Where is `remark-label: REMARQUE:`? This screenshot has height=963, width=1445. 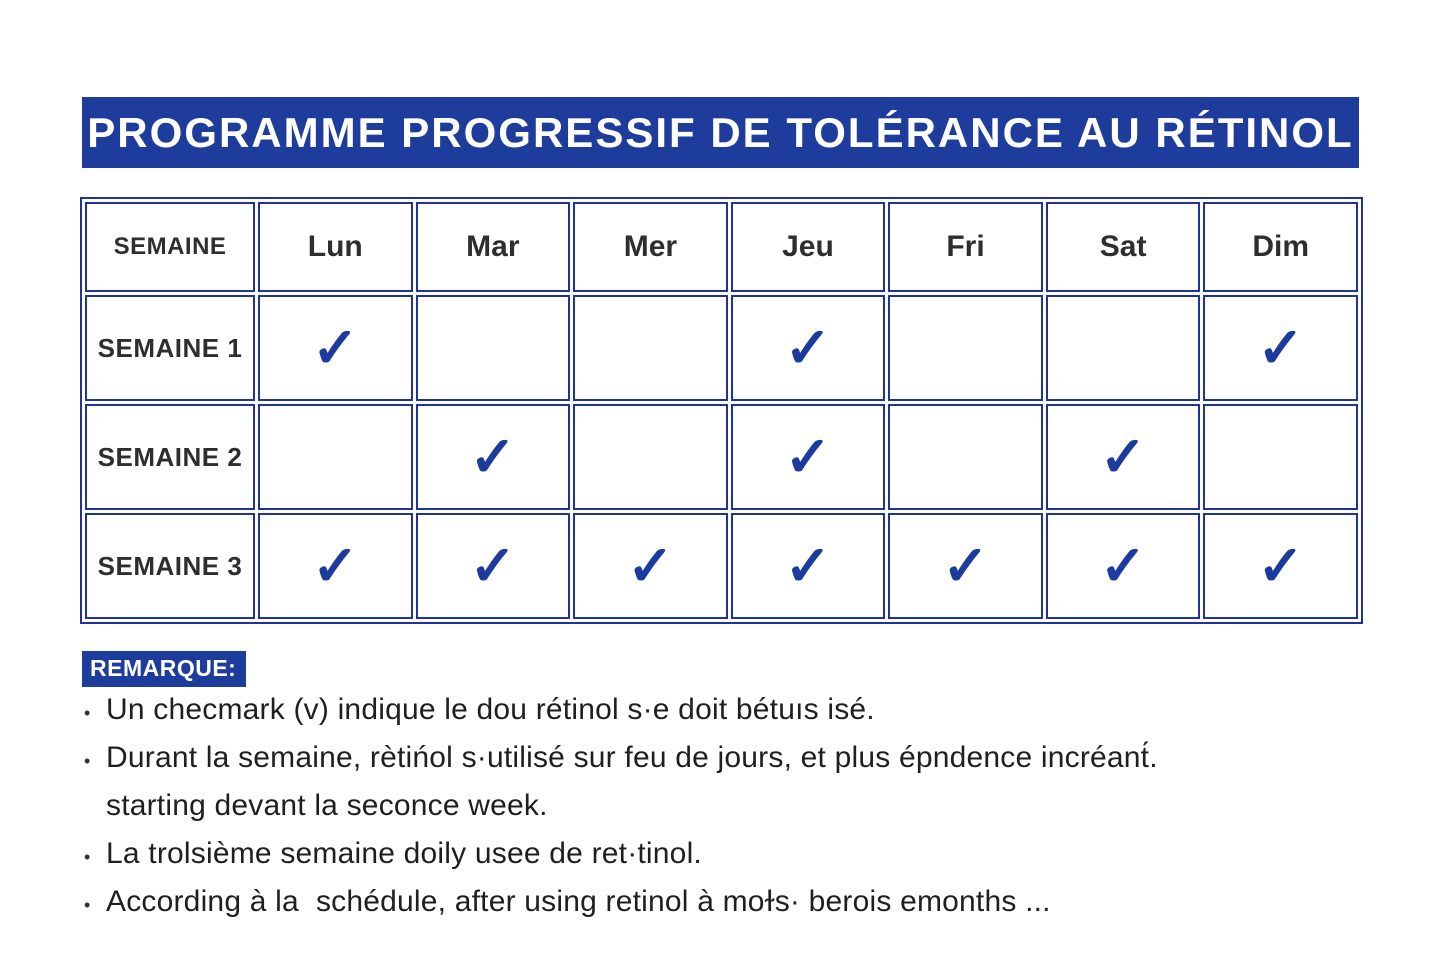
remark-label: REMARQUE: is located at coordinates (164, 669).